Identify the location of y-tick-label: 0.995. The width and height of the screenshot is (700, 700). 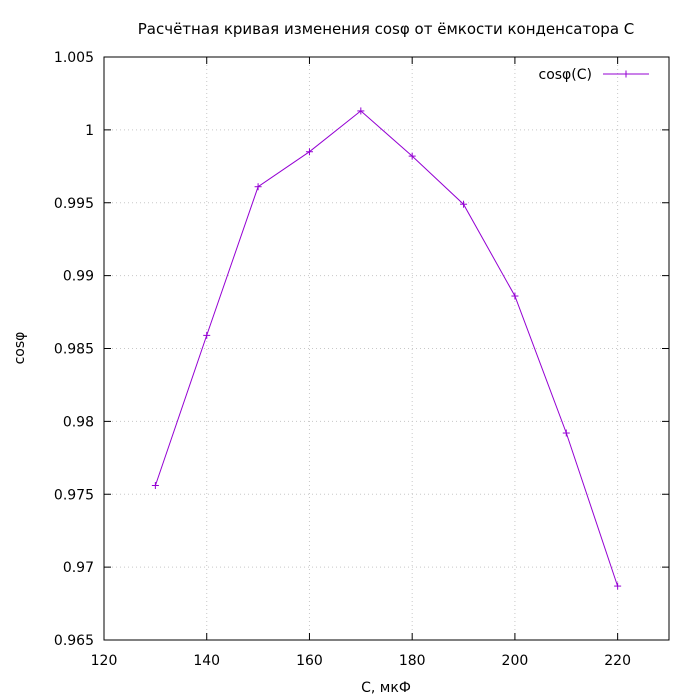
(74, 204).